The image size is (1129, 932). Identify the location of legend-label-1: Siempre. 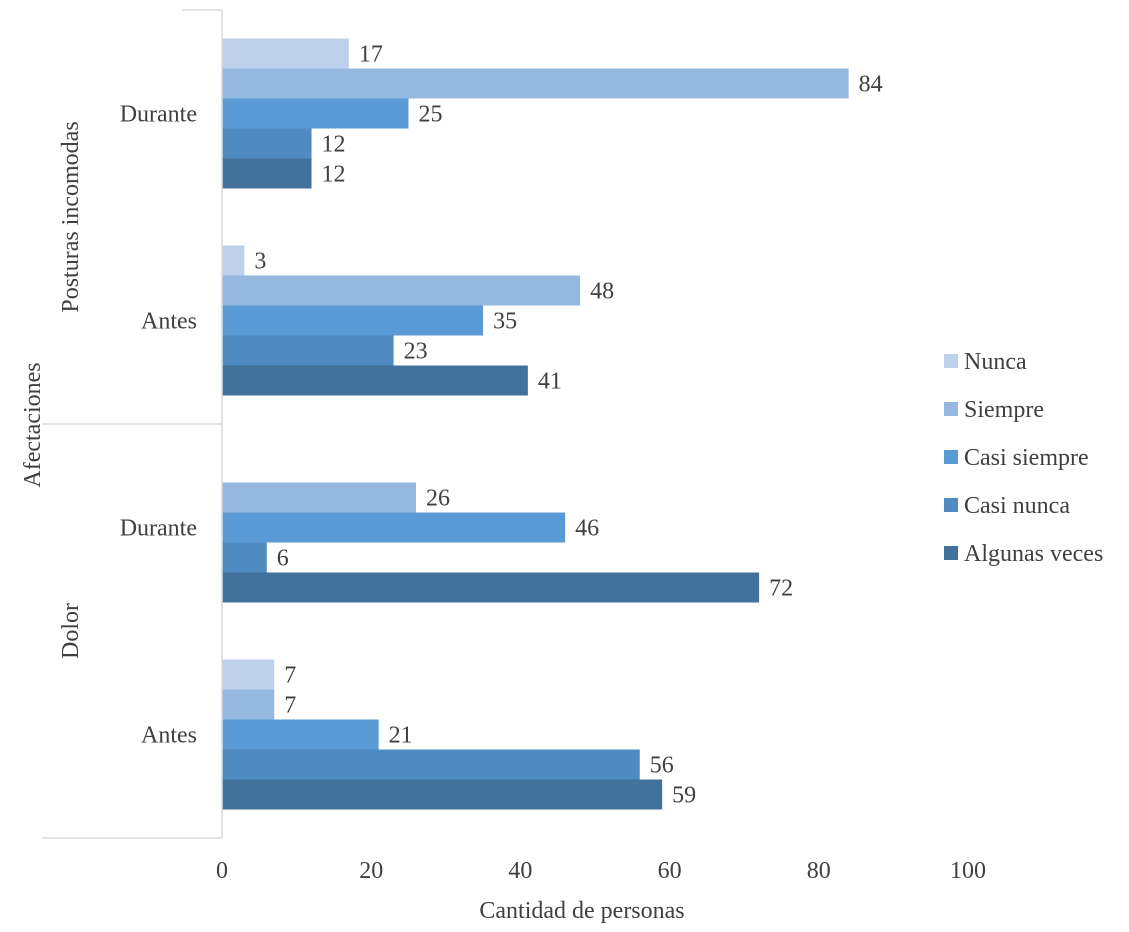
(1004, 410).